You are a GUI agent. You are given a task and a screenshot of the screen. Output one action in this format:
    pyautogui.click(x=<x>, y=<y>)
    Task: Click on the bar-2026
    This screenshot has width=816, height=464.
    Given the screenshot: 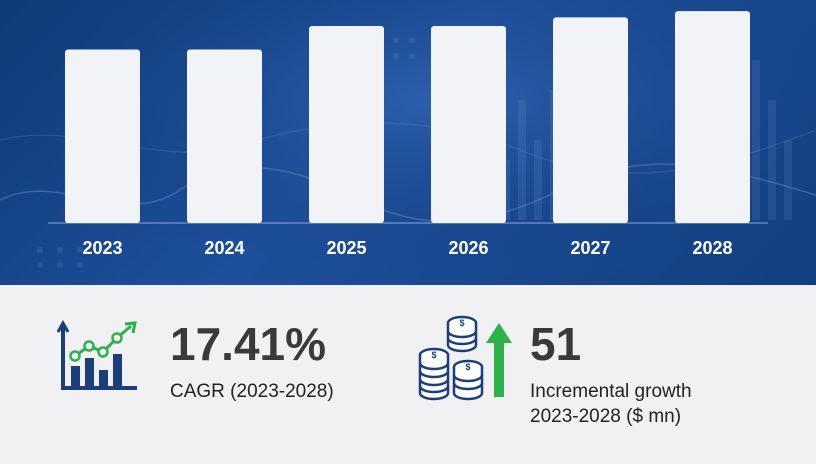 What is the action you would take?
    pyautogui.click(x=468, y=125)
    